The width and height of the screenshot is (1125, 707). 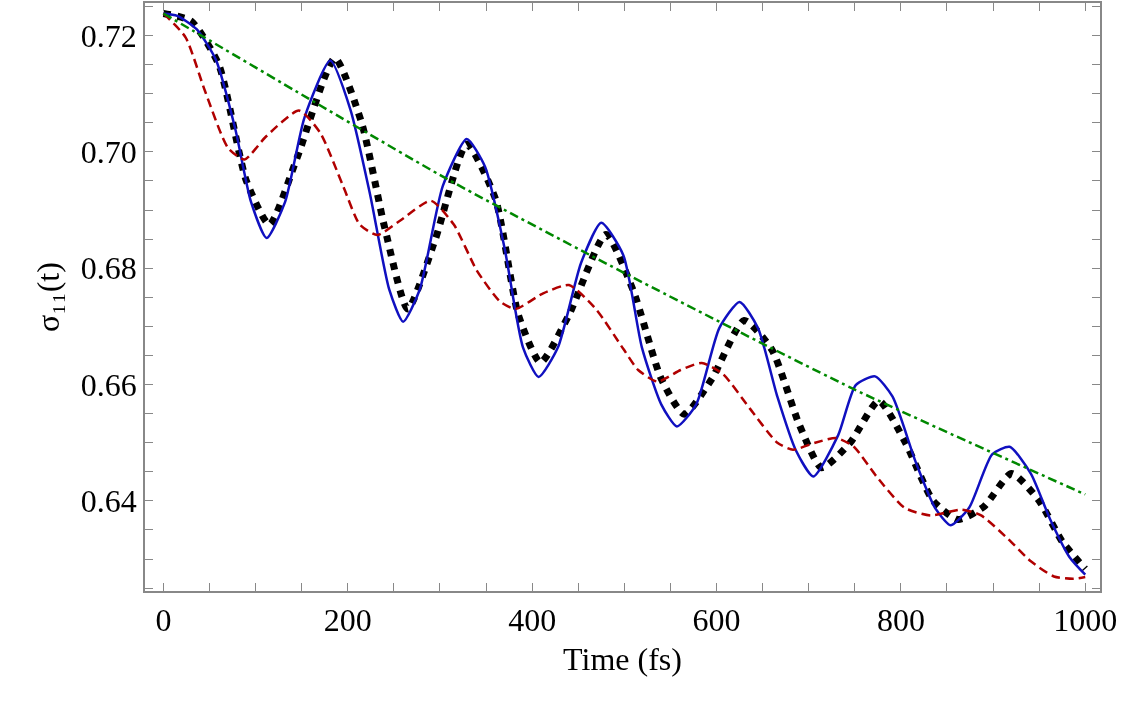 I want to click on x-tick-label: 0, so click(x=163, y=620).